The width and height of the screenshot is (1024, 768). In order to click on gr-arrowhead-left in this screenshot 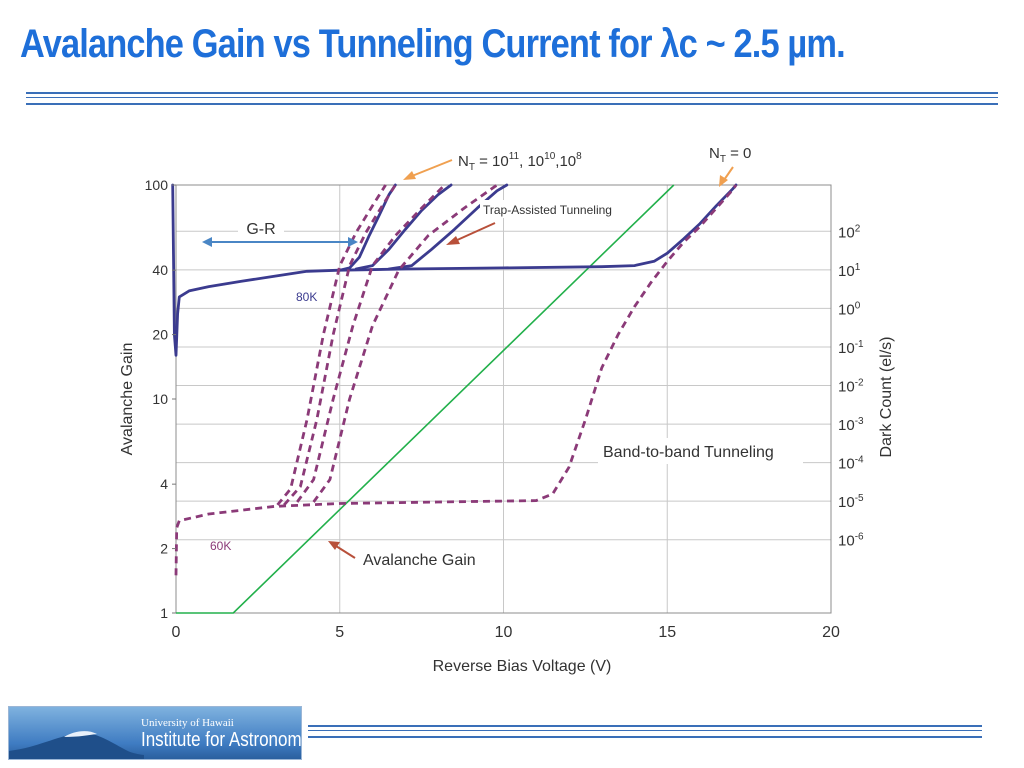, I will do `click(207, 242)`.